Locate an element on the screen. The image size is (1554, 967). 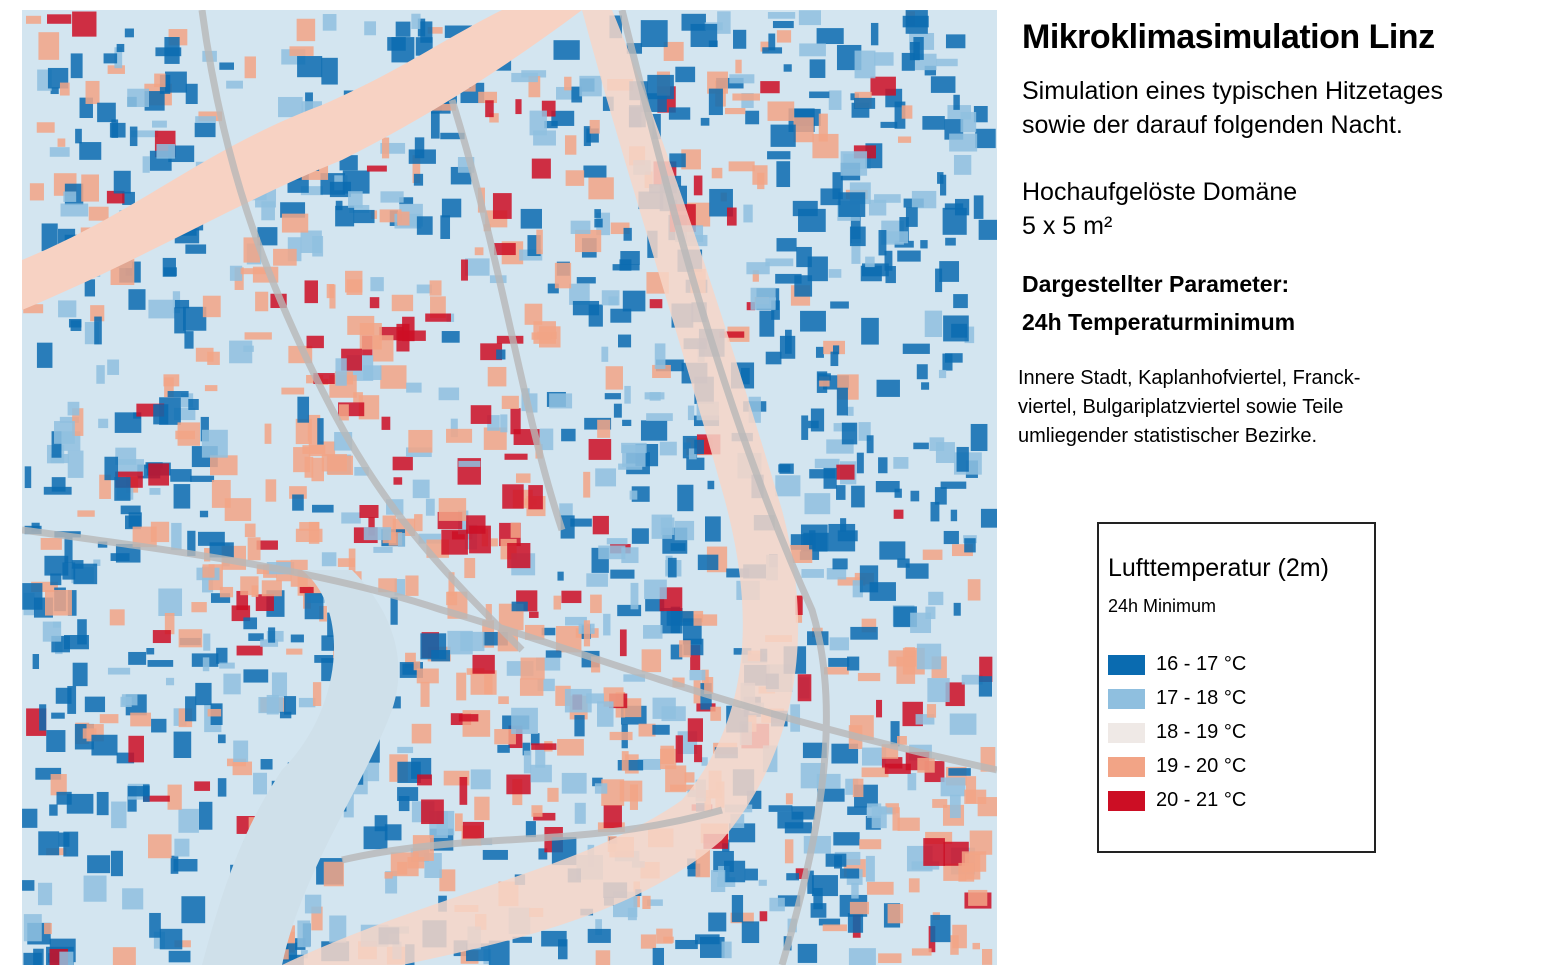
legend-label: 20 - 21 °C is located at coordinates (1201, 800).